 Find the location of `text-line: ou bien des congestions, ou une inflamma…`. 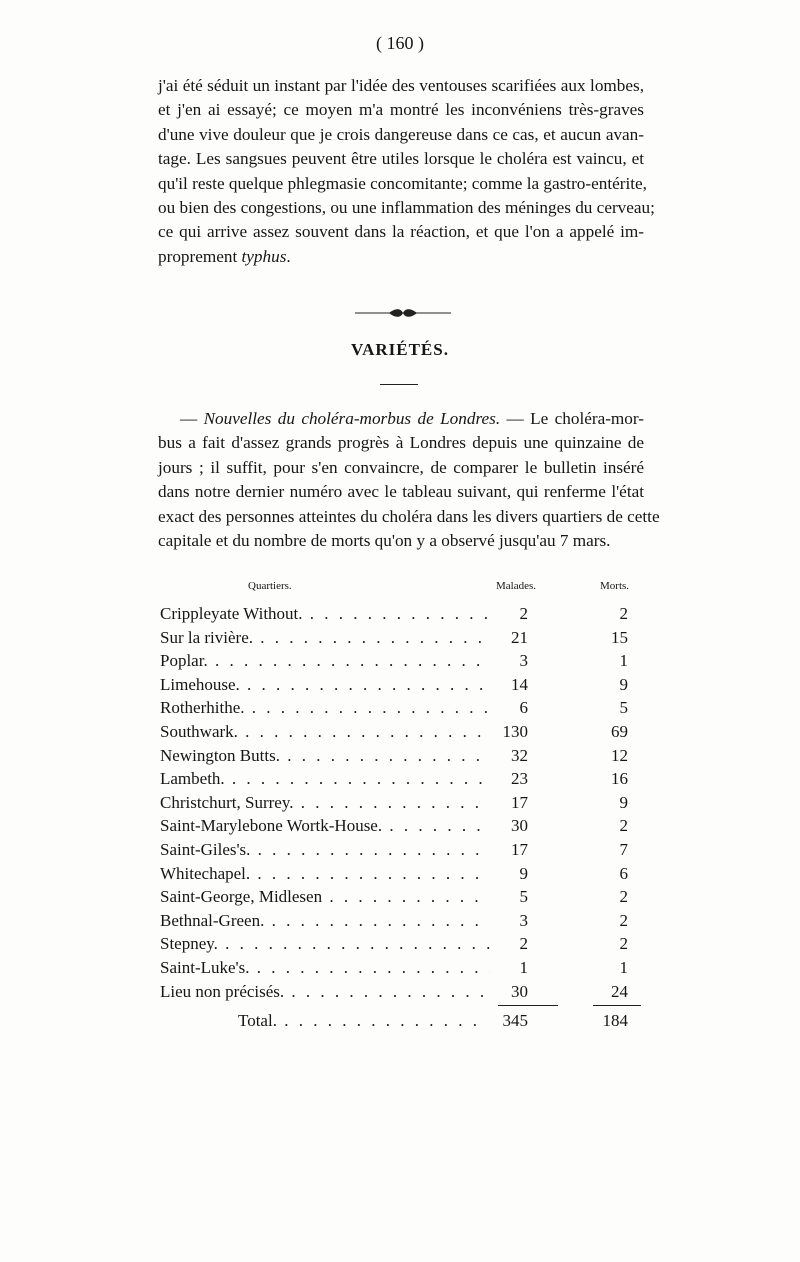

text-line: ou bien des congestions, ou une inflamma… is located at coordinates (406, 208).